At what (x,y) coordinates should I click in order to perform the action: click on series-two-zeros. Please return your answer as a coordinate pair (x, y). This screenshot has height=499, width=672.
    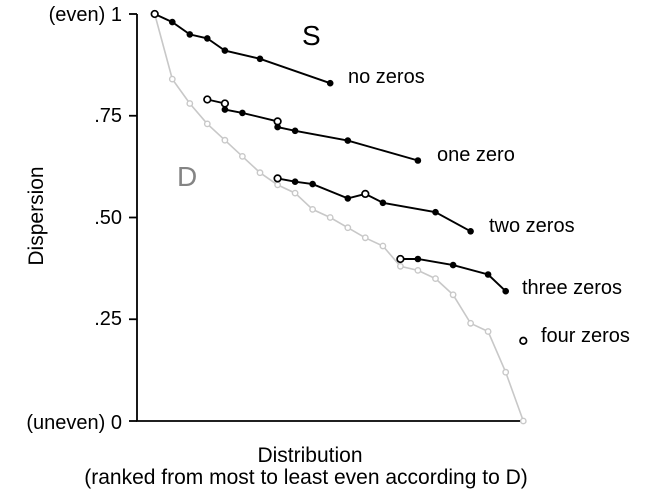
    Looking at the image, I should click on (373, 204).